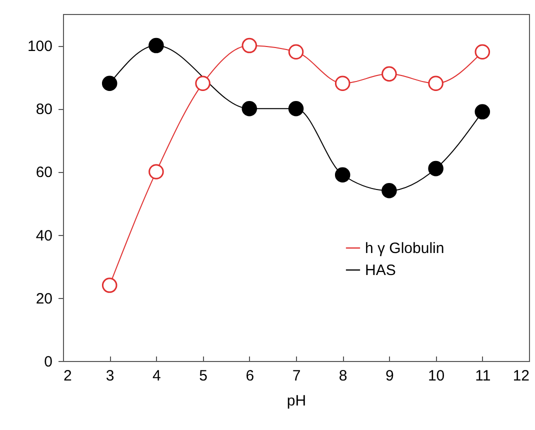  I want to click on x-tick-label: 2, so click(68, 376).